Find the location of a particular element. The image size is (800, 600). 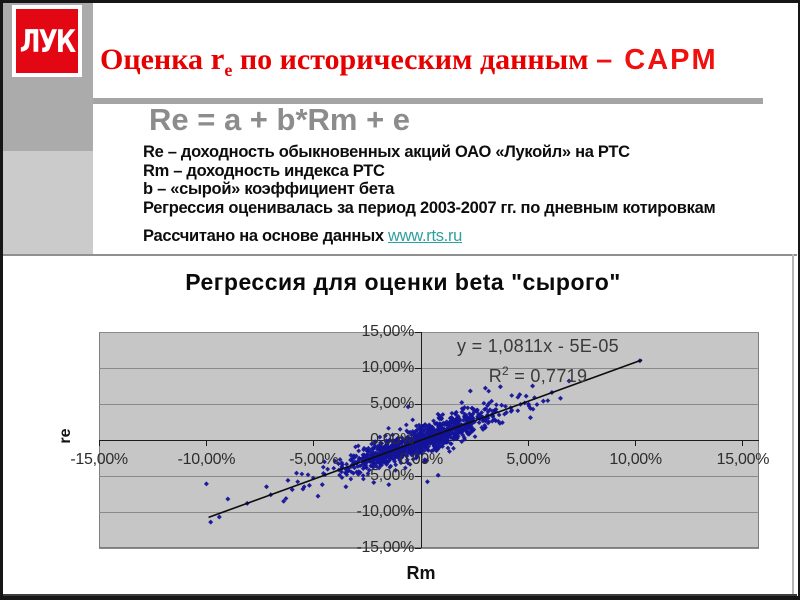

x-axis-title: Rm is located at coordinates (421, 573).